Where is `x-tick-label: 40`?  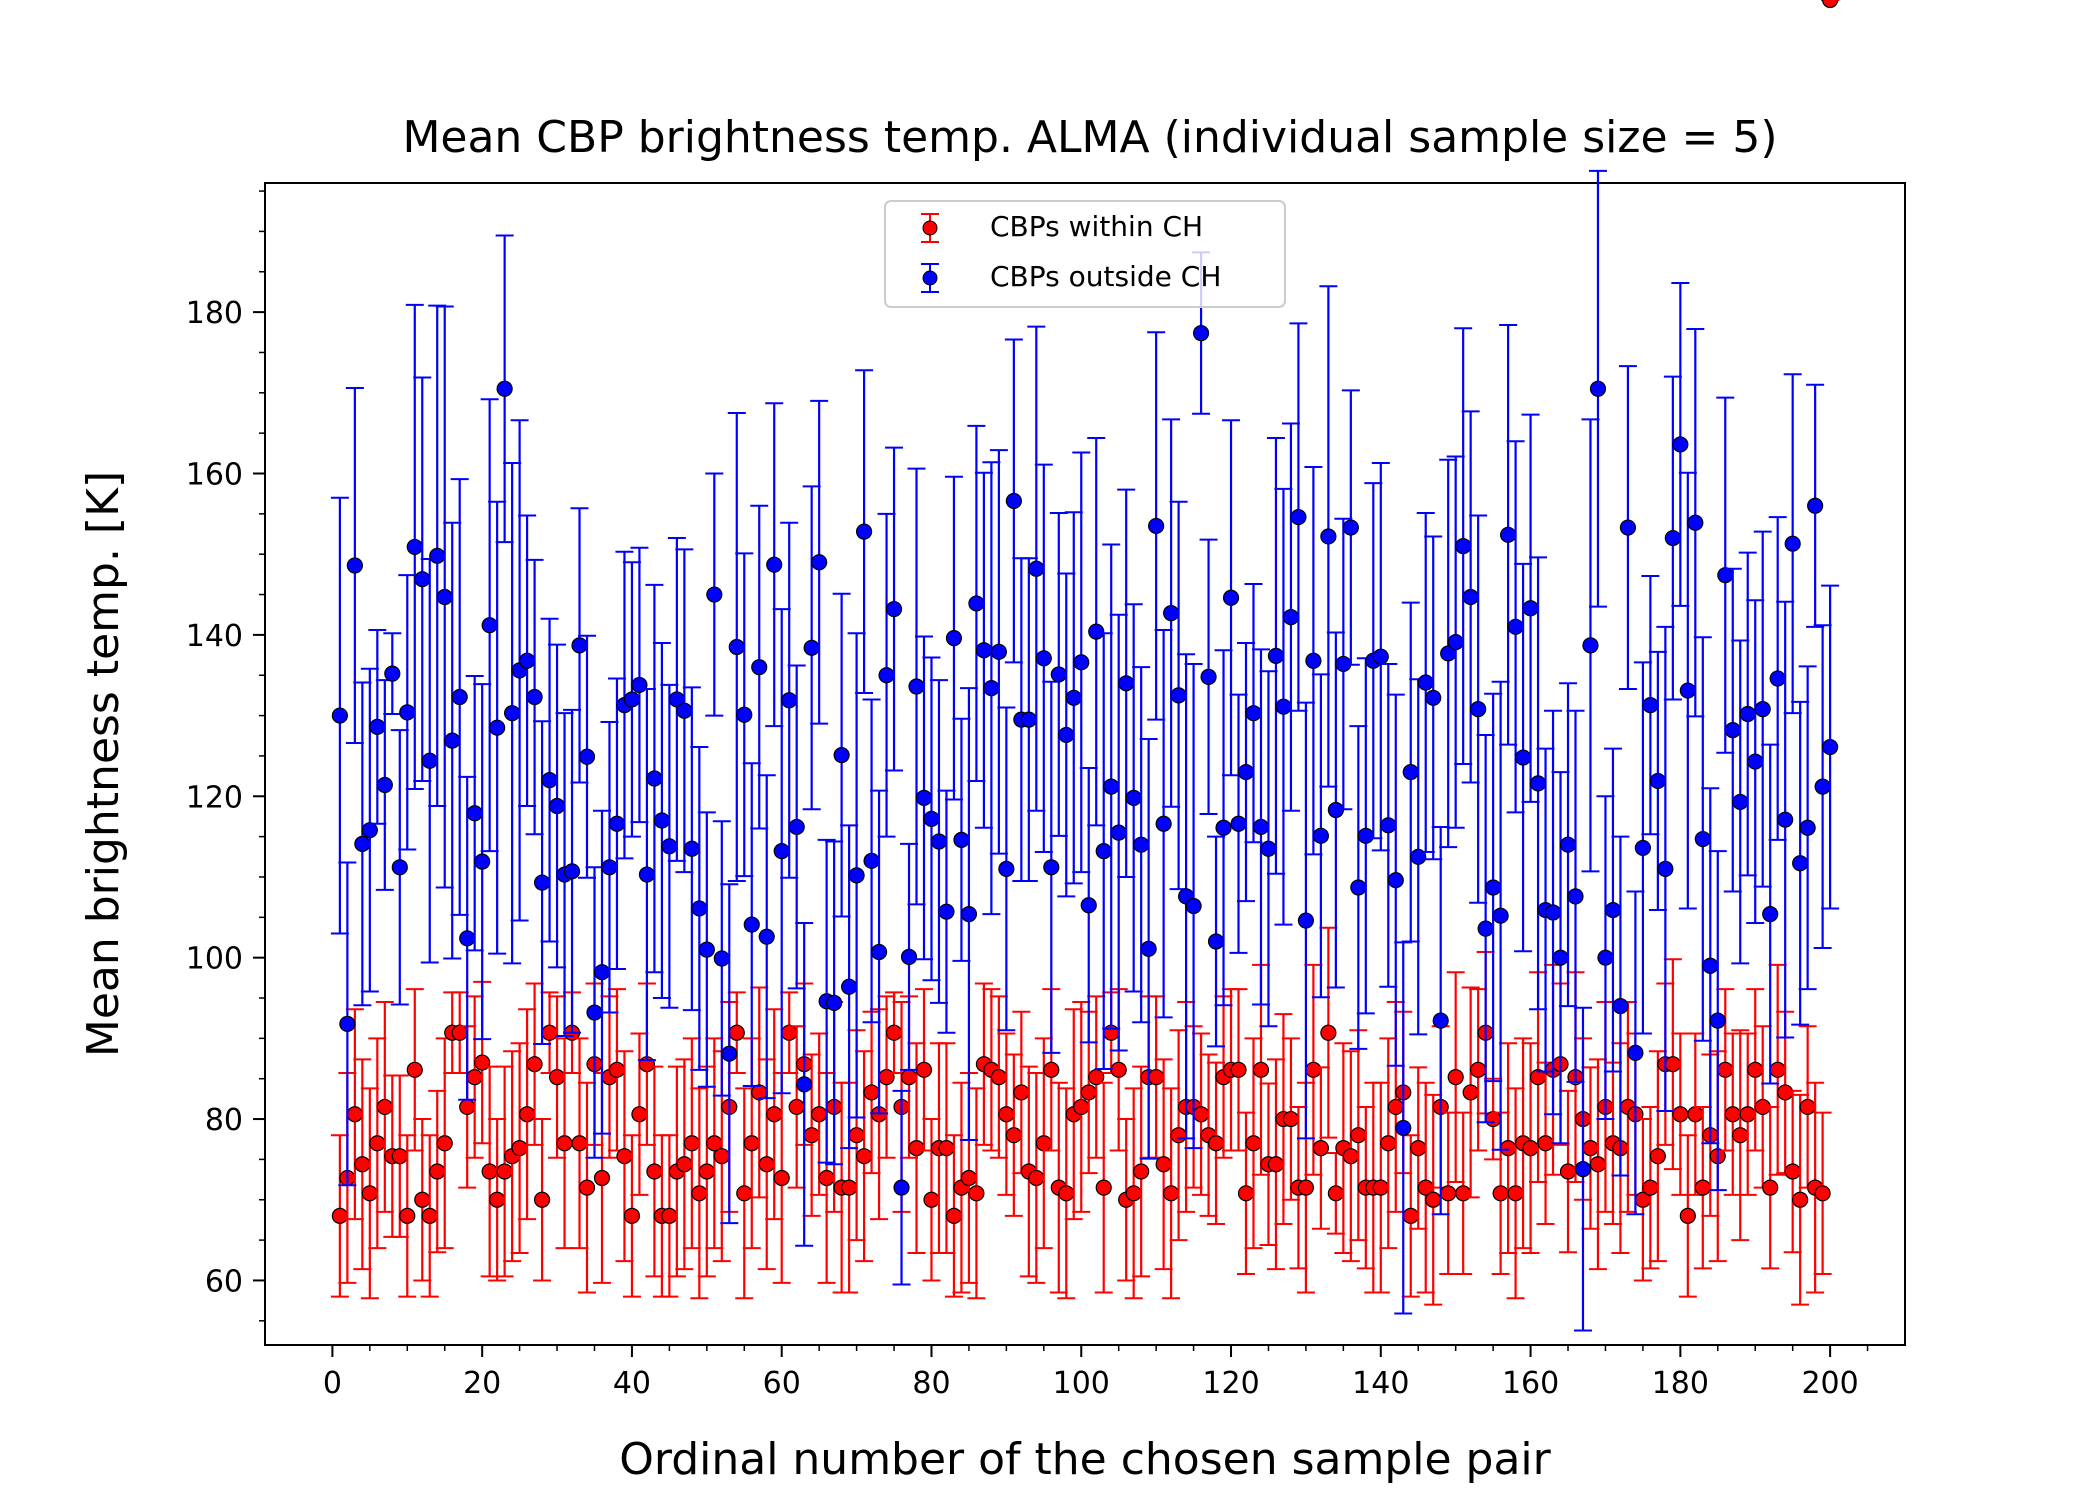 x-tick-label: 40 is located at coordinates (632, 1383).